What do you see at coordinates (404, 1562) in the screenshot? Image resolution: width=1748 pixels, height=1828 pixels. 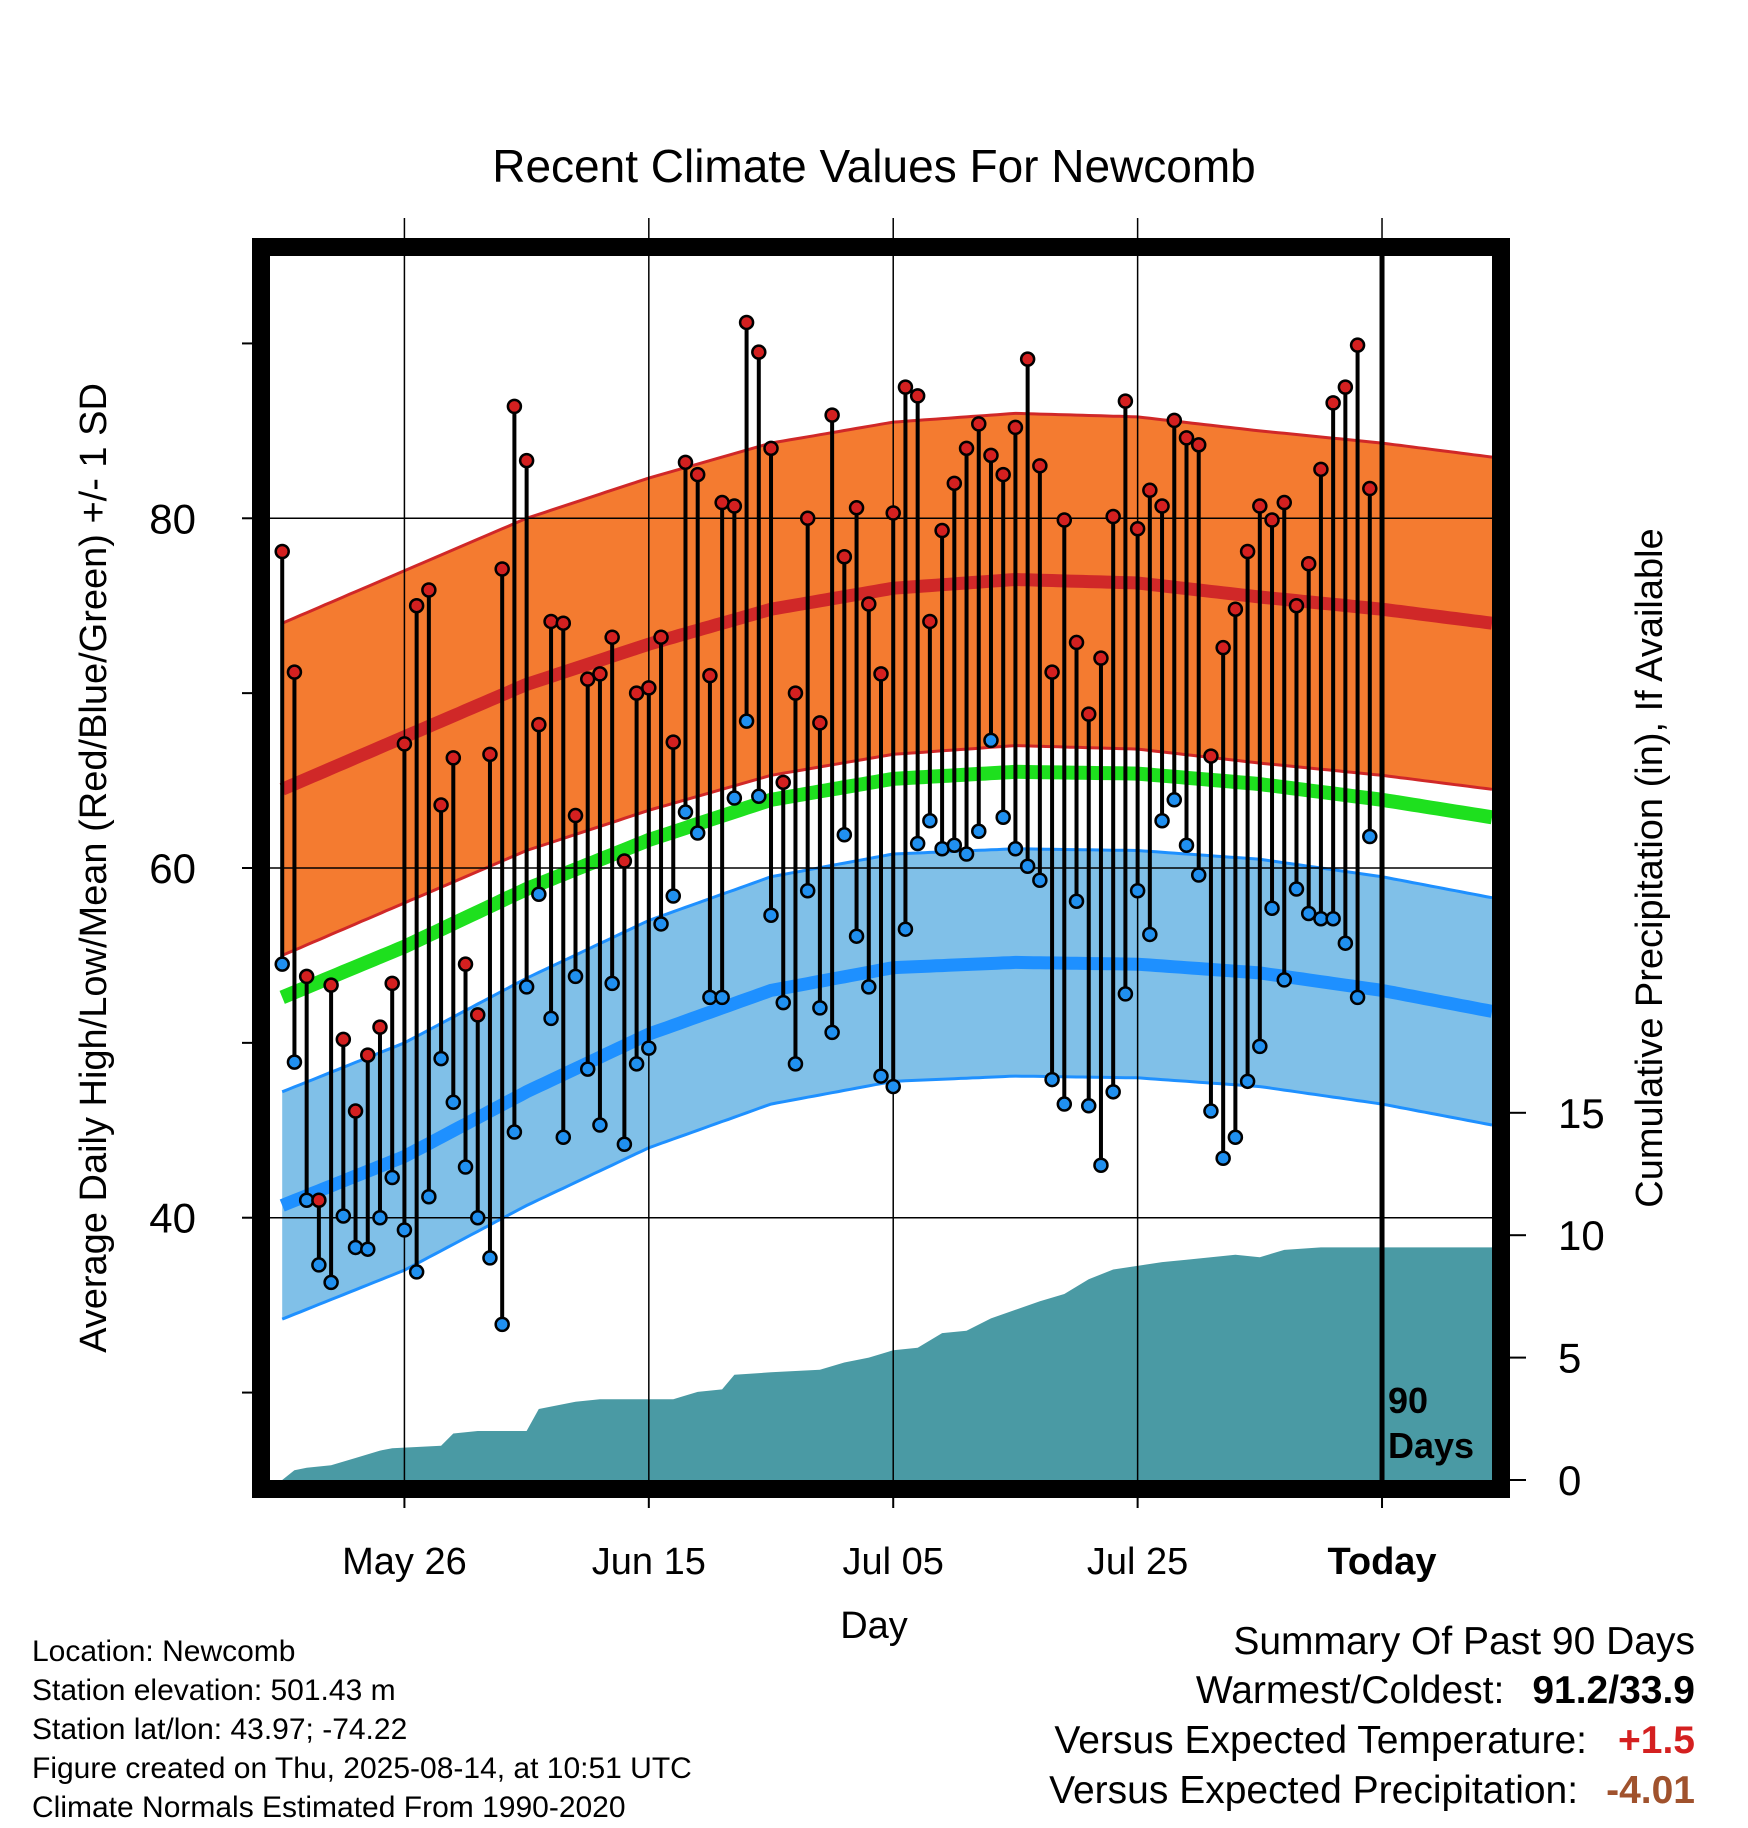 I see `x-tick-label-day-10: May 26` at bounding box center [404, 1562].